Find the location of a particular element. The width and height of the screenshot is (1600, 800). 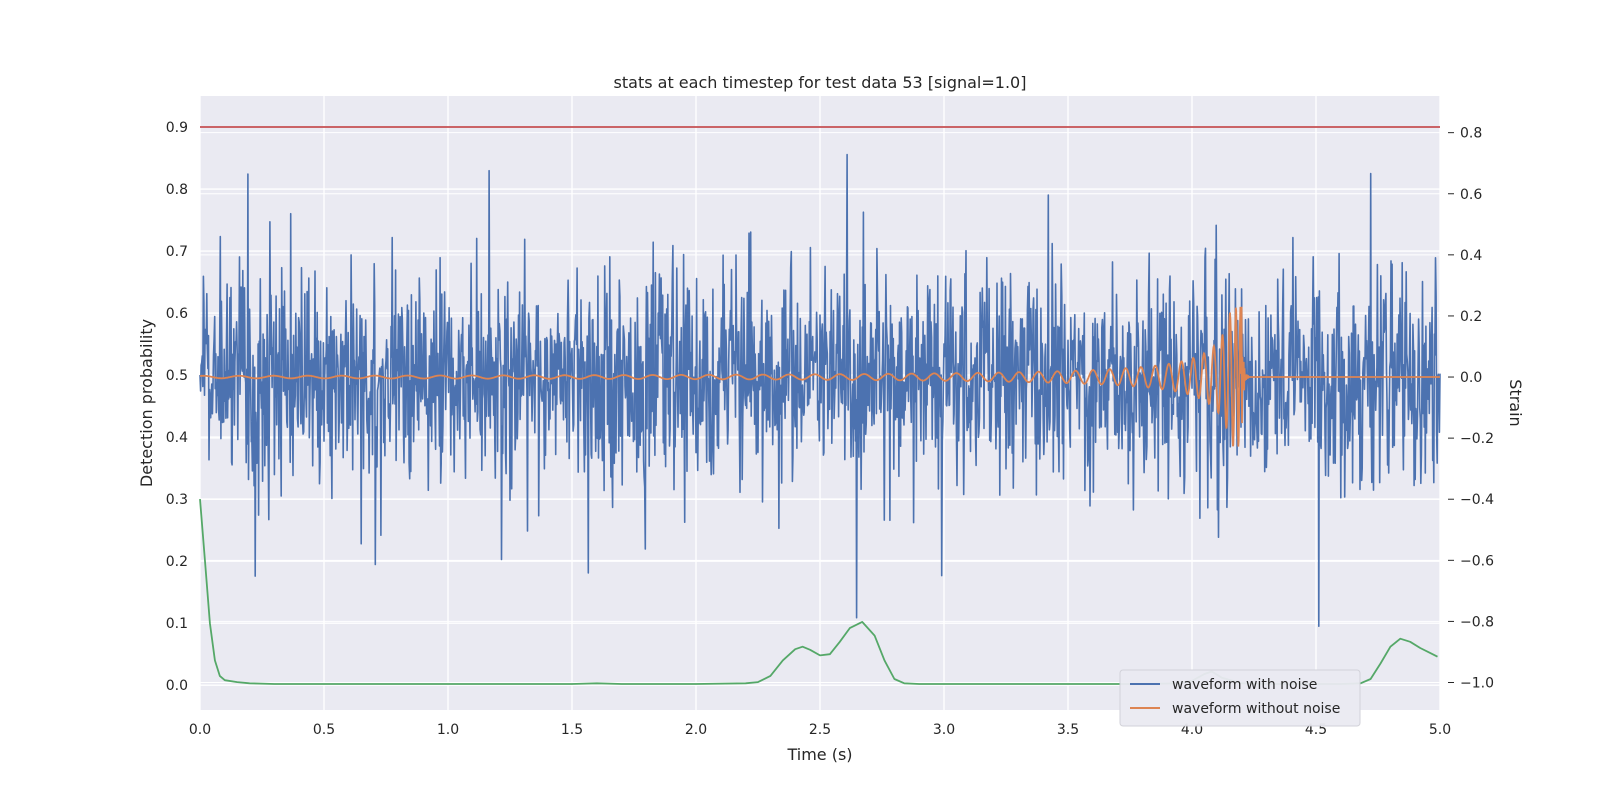

x-tick-label: 2.5 is located at coordinates (820, 730).